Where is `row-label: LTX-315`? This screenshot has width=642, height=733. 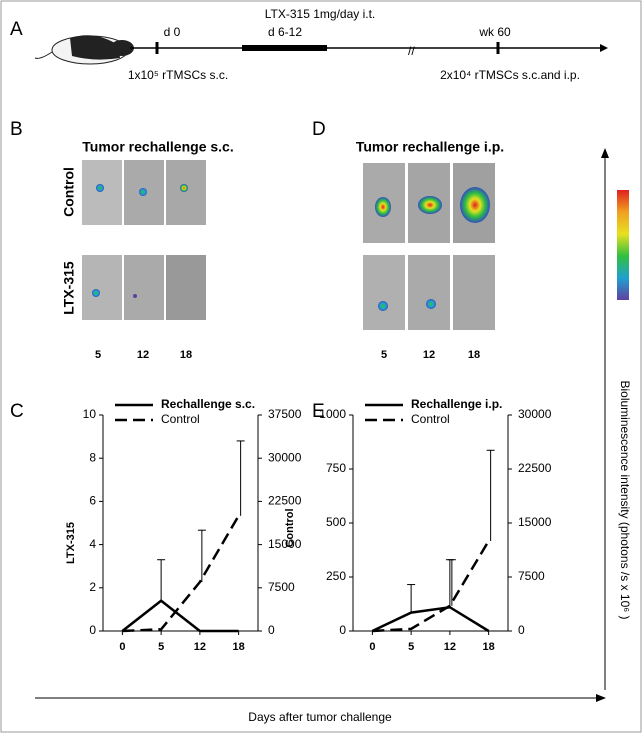
row-label: LTX-315 is located at coordinates (69, 288).